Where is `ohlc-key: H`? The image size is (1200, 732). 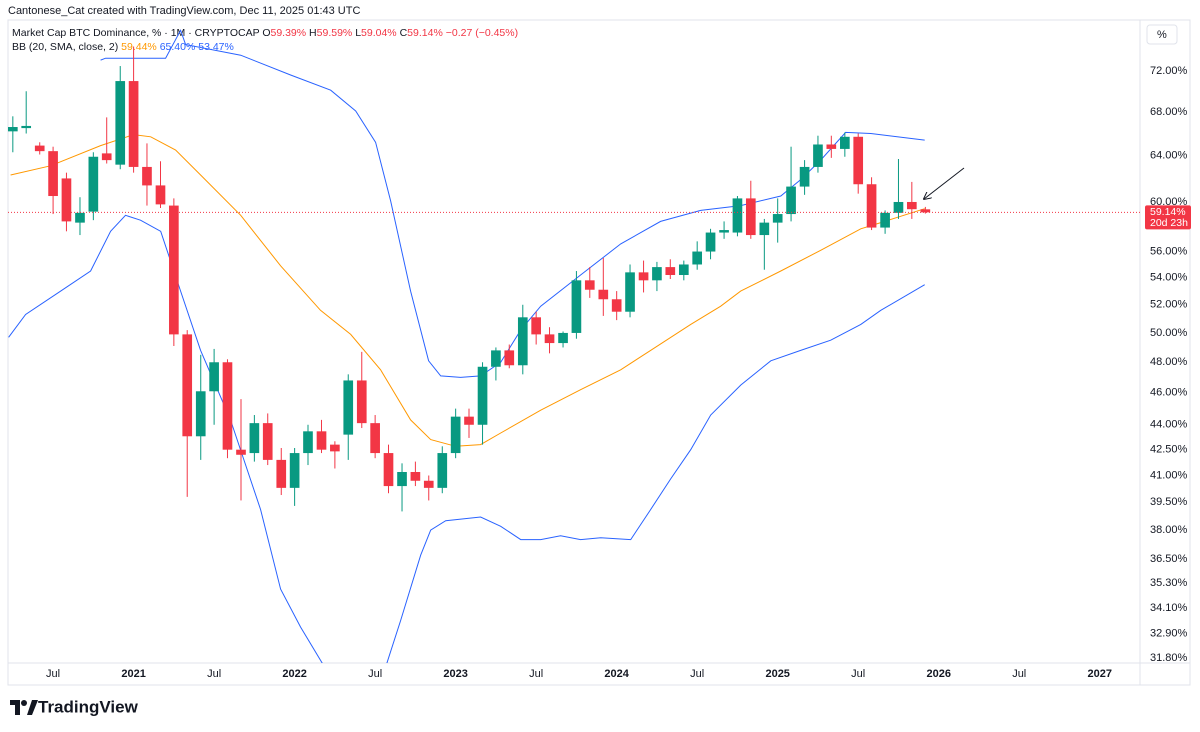
ohlc-key: H is located at coordinates (313, 33).